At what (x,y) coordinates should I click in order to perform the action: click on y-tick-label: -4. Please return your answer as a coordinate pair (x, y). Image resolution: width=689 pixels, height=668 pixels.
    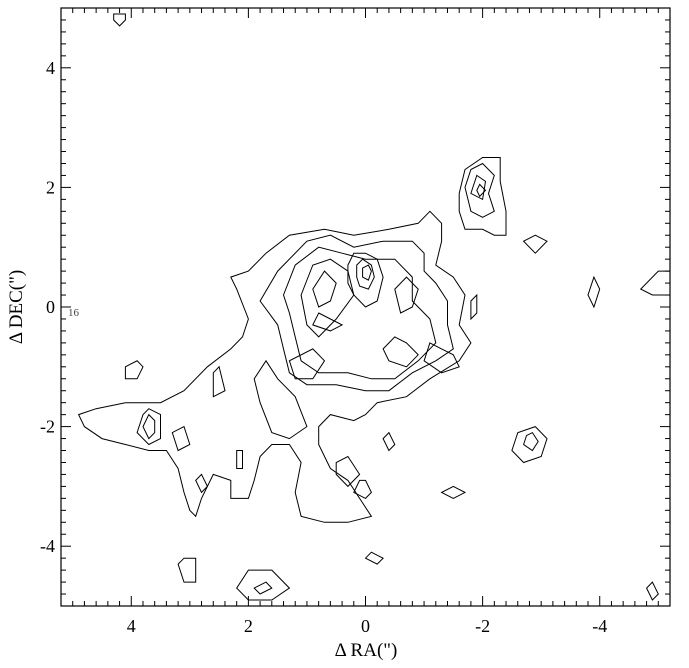
    Looking at the image, I should click on (47, 546).